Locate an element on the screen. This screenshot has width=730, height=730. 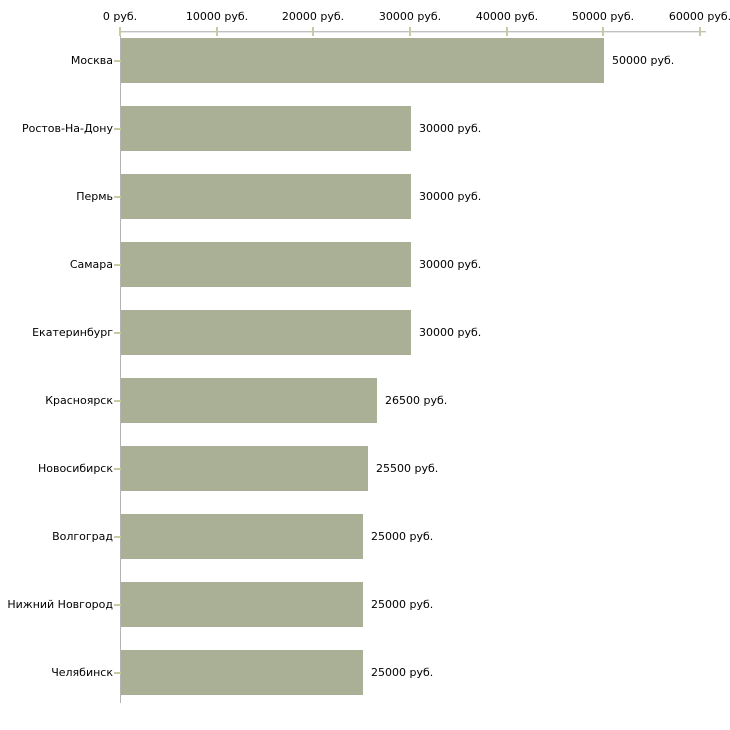
axis-tick-label: 60000 руб. is located at coordinates (699, 16).